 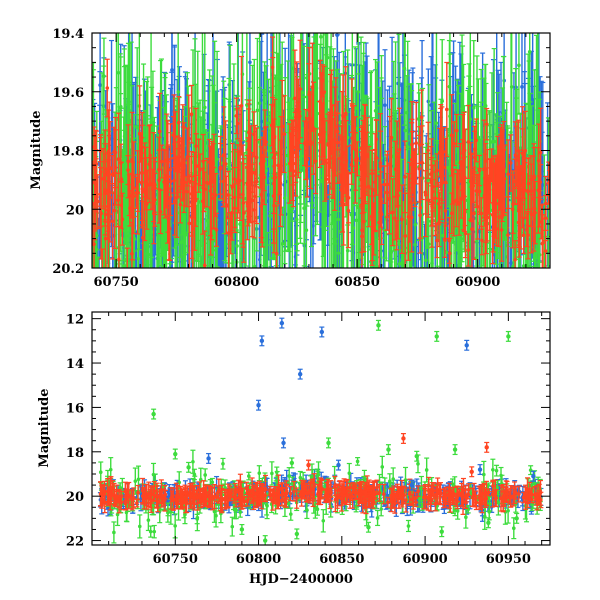 What do you see at coordinates (68, 152) in the screenshot?
I see `y-tick-label: 19.8` at bounding box center [68, 152].